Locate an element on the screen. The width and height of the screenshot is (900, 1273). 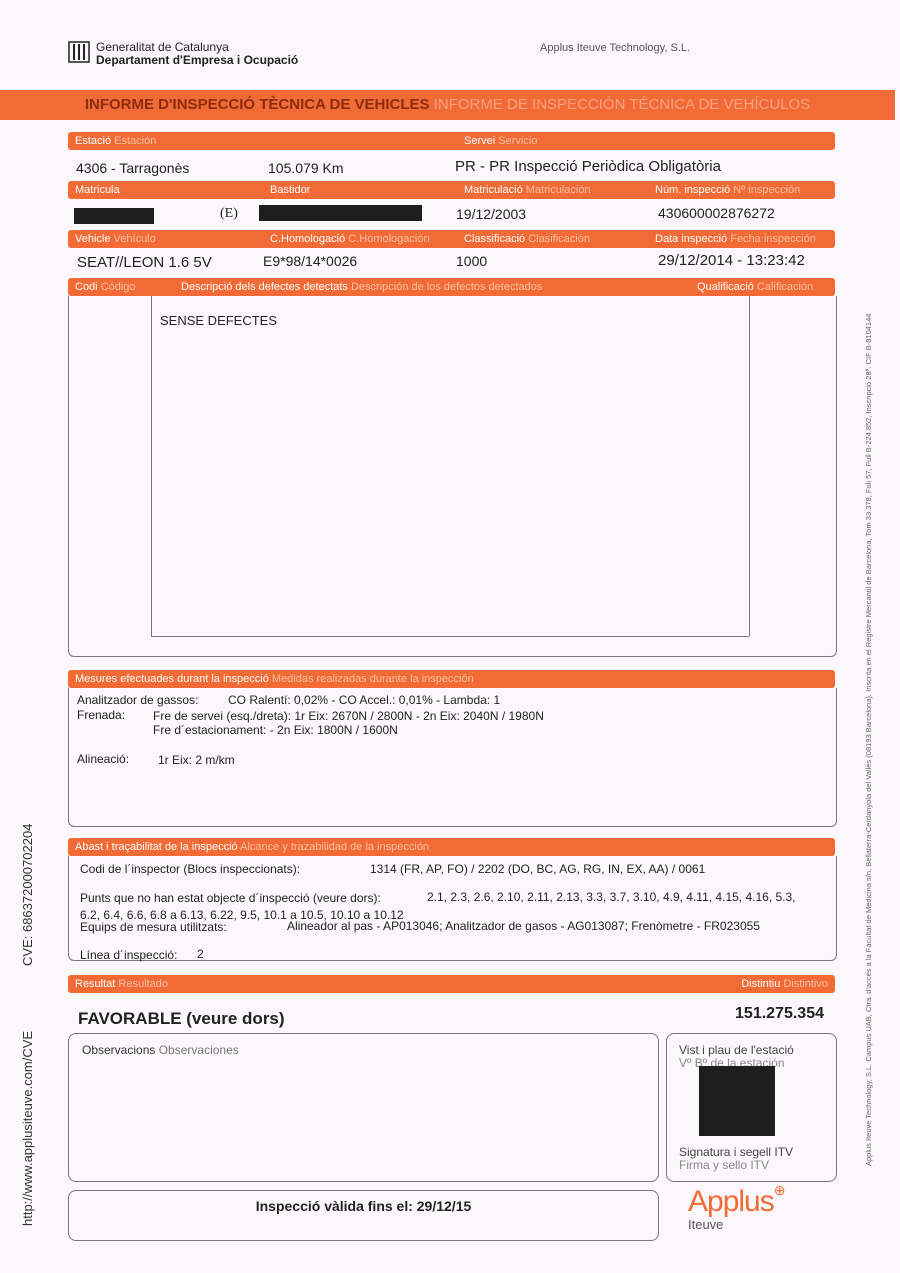
cve-url: http://www.applusiteuve.com/CVE is located at coordinates (27, 1128).